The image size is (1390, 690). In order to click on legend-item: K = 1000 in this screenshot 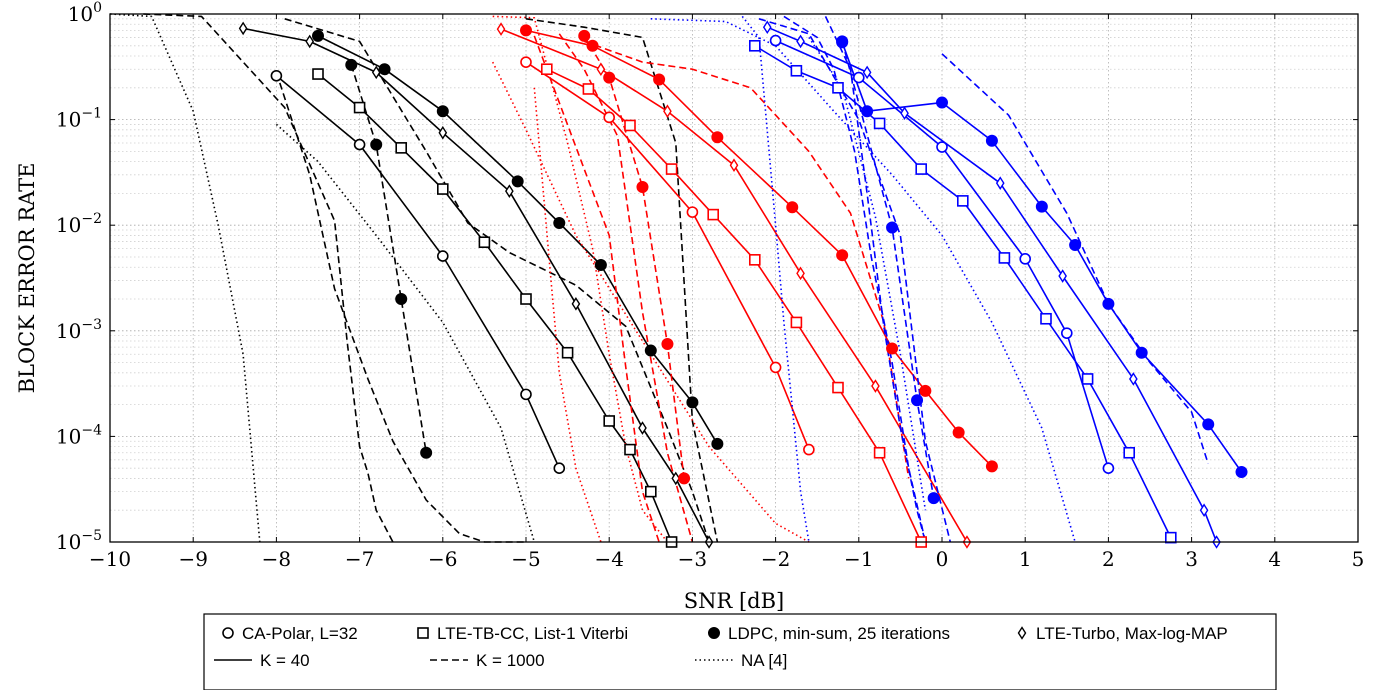, I will do `click(487, 660)`.